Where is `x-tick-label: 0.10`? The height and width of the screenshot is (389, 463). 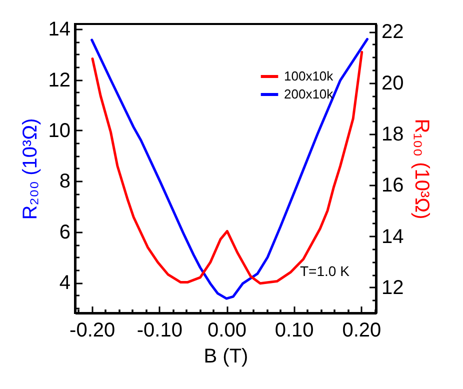 x-tick-label: 0.10 is located at coordinates (294, 331).